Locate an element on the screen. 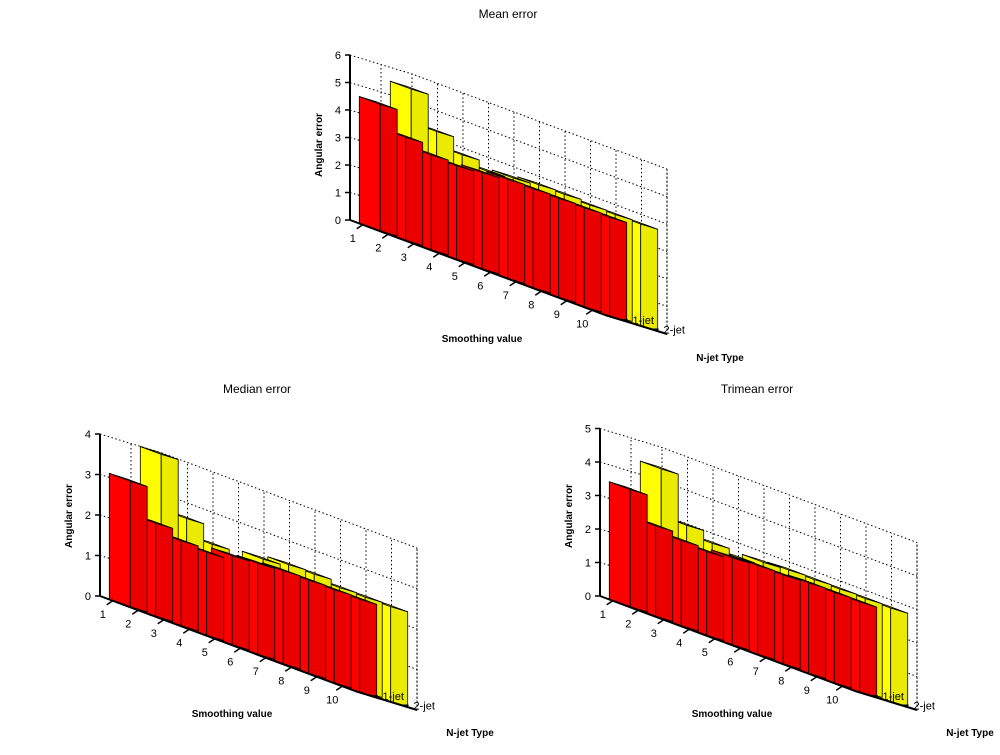 The width and height of the screenshot is (1000, 755). chart-title: Mean error is located at coordinates (508, 14).